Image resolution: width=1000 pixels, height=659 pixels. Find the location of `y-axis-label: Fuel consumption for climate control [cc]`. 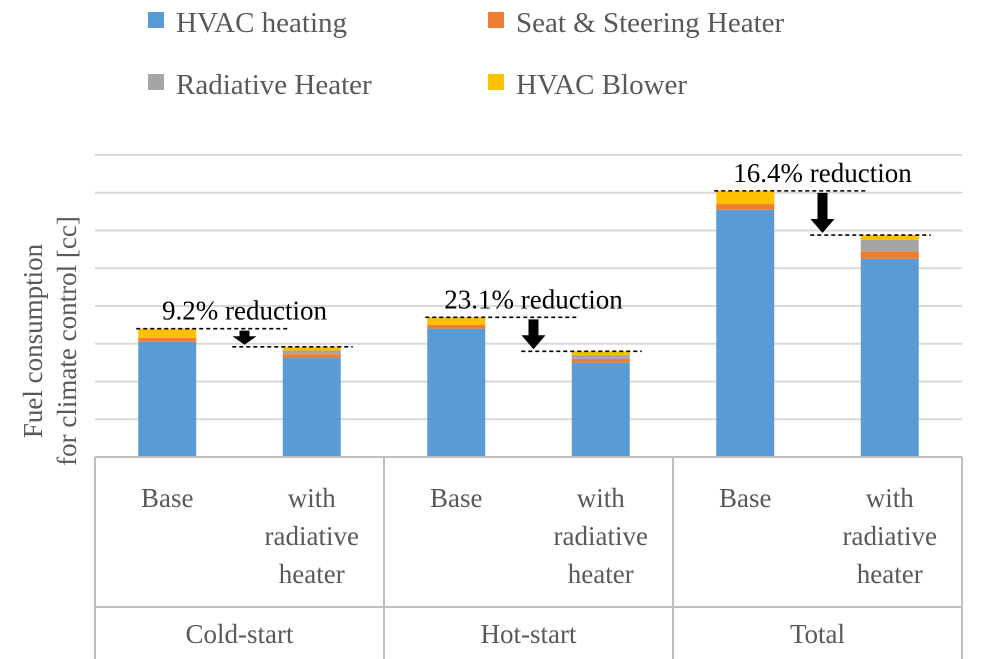

y-axis-label: Fuel consumption for climate control [cc] is located at coordinates (50, 341).